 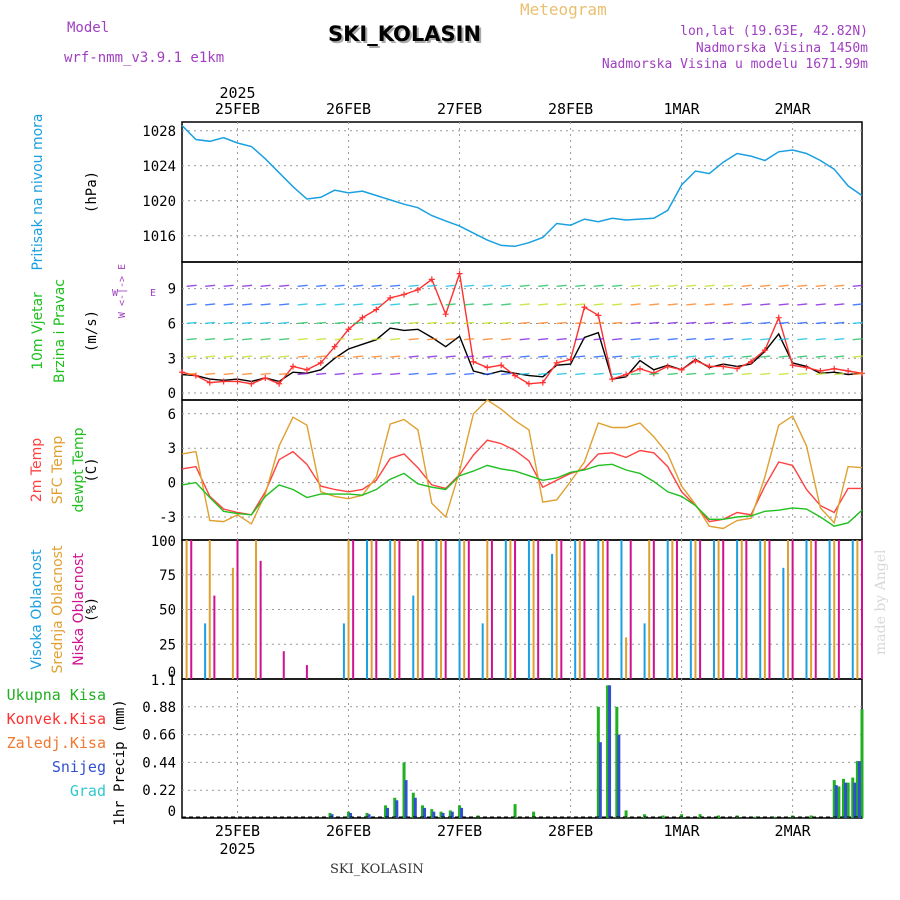 I want to click on wind-label-0: 10m Vjetar, so click(x=38, y=331).